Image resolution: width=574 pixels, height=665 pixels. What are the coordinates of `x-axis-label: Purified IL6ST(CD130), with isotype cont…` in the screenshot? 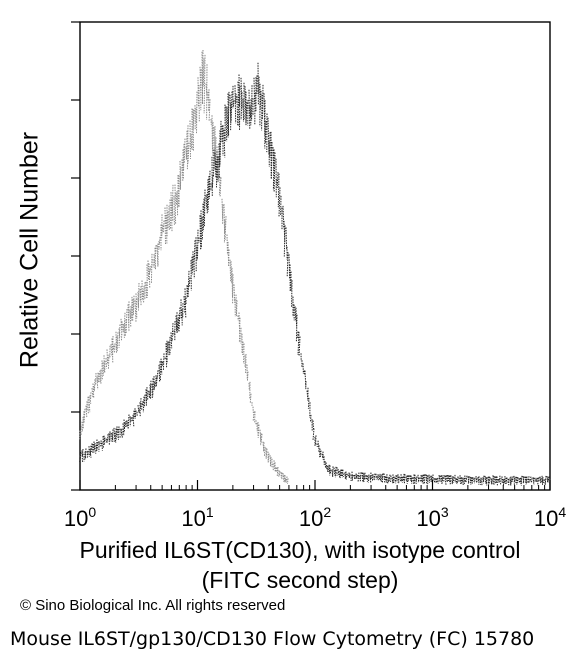 It's located at (297, 565).